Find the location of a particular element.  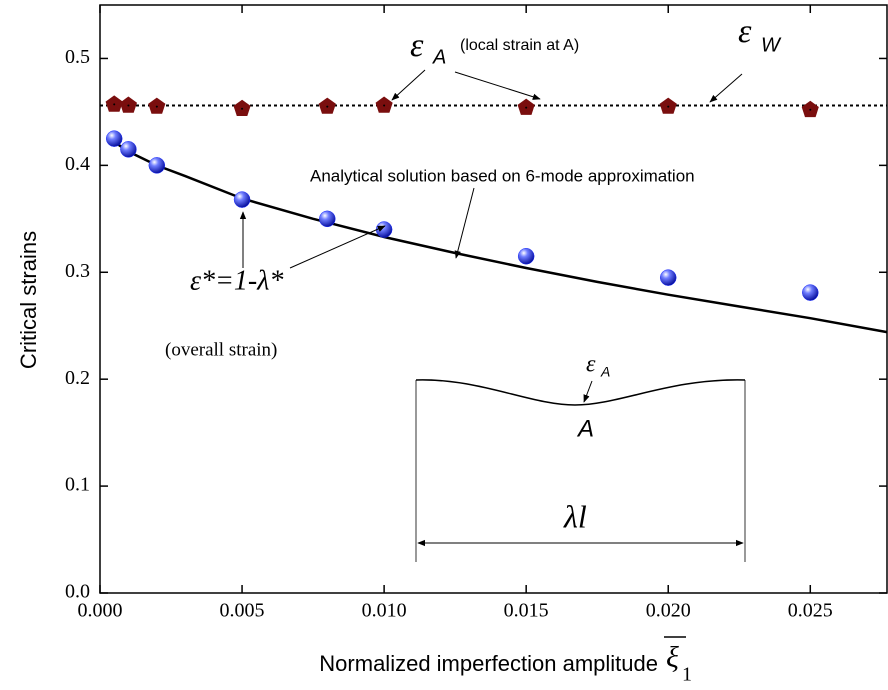

y-tick-label: 0.3 is located at coordinates (77, 271).